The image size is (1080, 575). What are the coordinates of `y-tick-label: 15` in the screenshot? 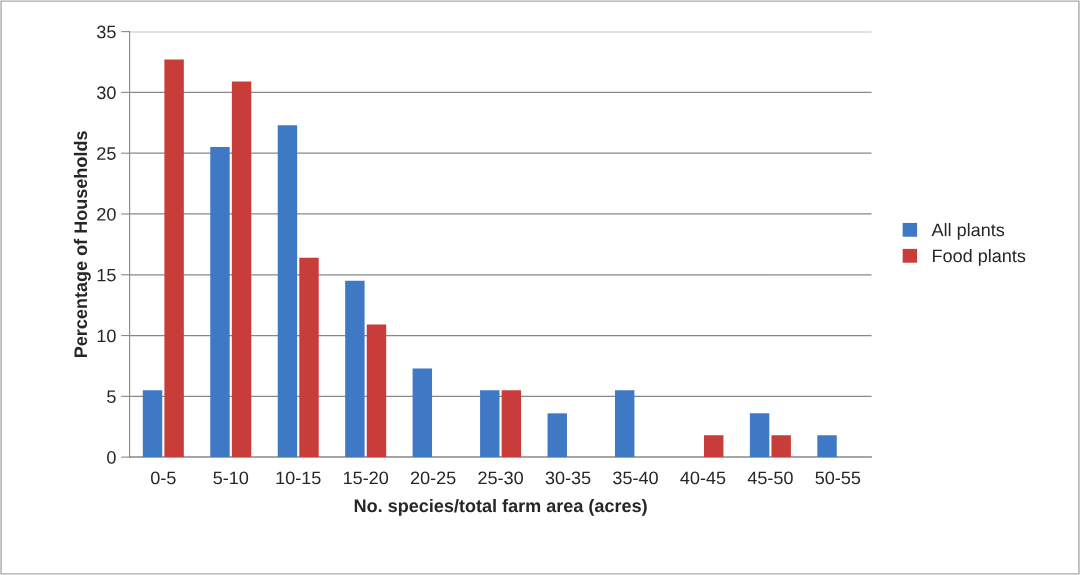 It's located at (106, 275).